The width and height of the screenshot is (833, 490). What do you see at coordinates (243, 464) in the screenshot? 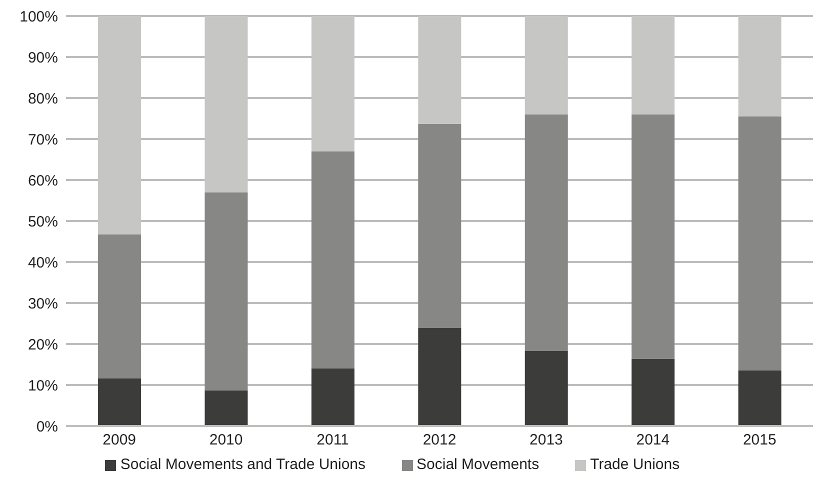
I see `legend-label: Social Movements and Trade Unions` at bounding box center [243, 464].